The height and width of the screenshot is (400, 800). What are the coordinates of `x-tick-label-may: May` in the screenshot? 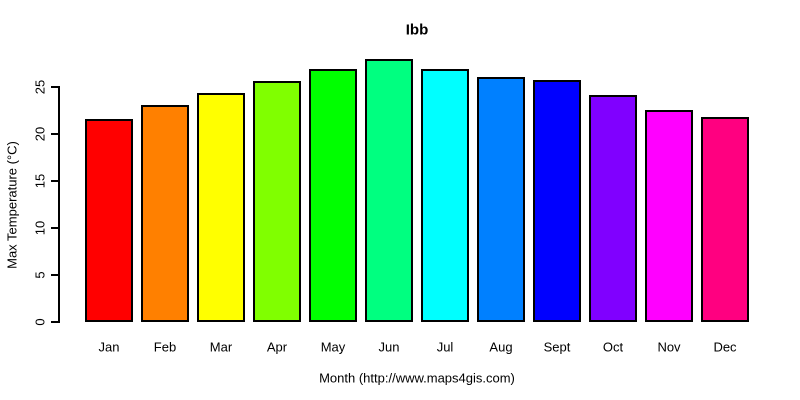 It's located at (333, 347).